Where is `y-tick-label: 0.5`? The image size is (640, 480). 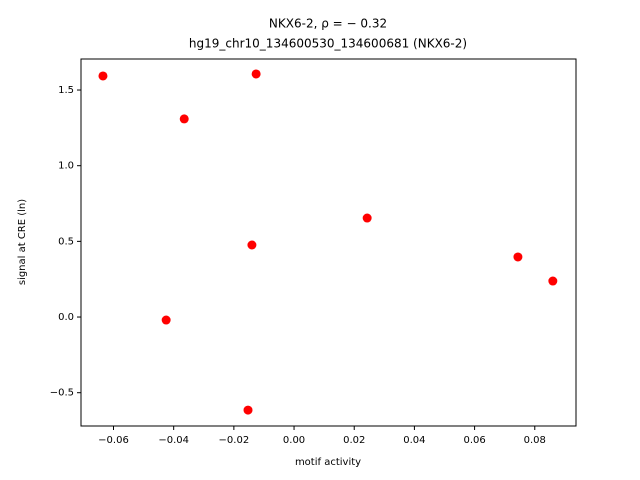 y-tick-label: 0.5 is located at coordinates (66, 241).